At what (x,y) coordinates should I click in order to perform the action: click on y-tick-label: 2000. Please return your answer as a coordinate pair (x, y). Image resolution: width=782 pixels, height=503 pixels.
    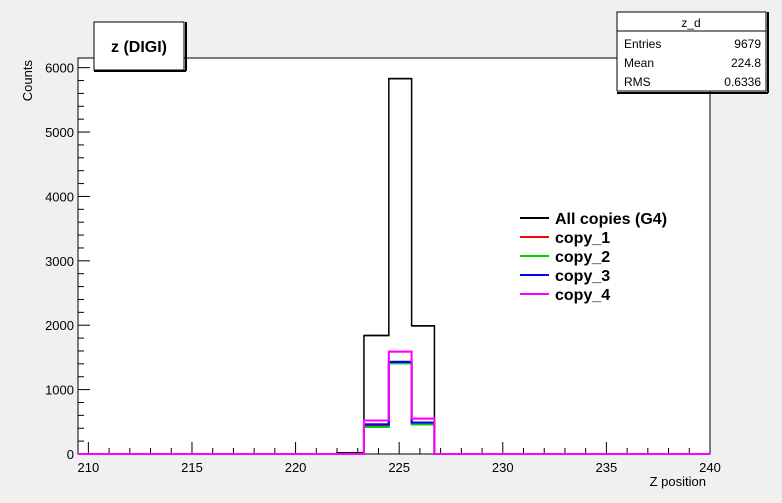
    Looking at the image, I should click on (59, 325).